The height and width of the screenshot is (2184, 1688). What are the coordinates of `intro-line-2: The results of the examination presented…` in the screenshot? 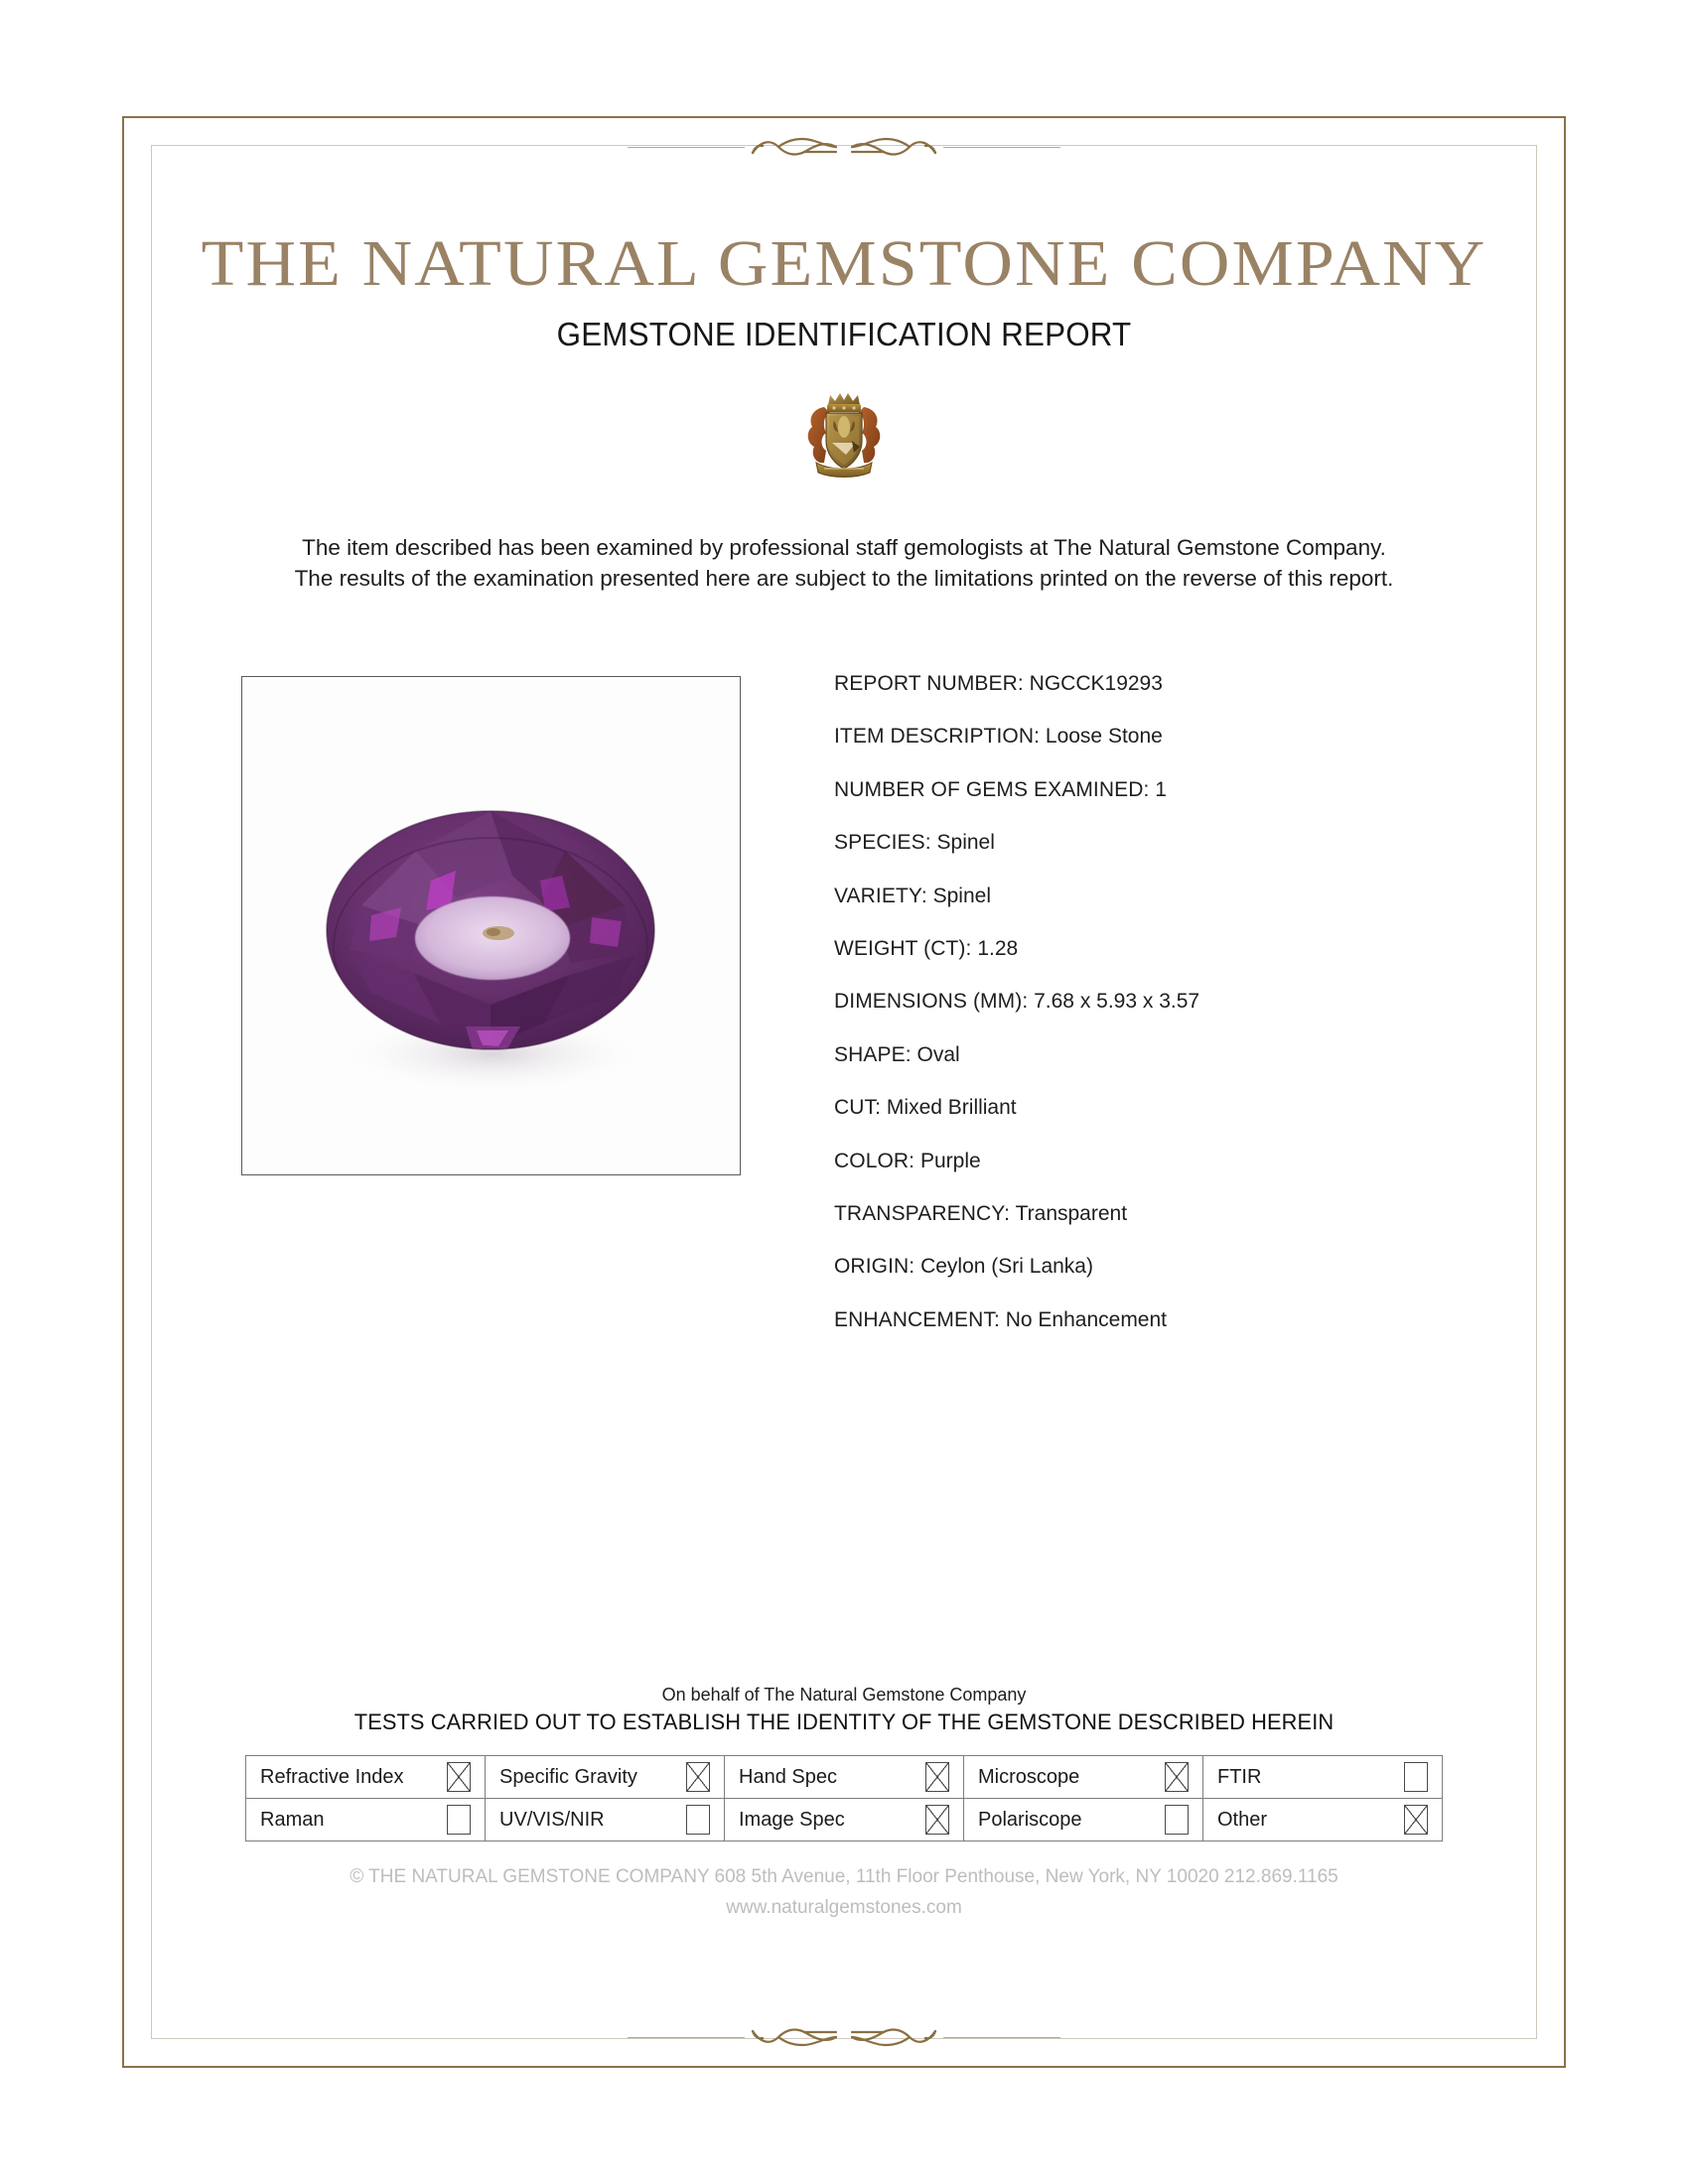 It's located at (844, 578).